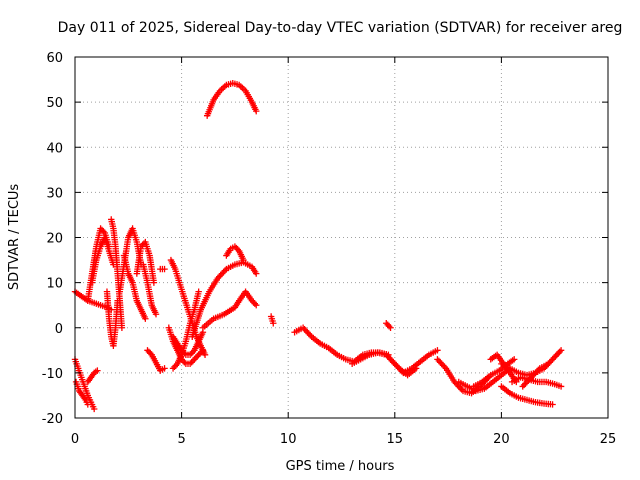 The image size is (640, 480). What do you see at coordinates (59, 329) in the screenshot?
I see `y-tick-label: 0` at bounding box center [59, 329].